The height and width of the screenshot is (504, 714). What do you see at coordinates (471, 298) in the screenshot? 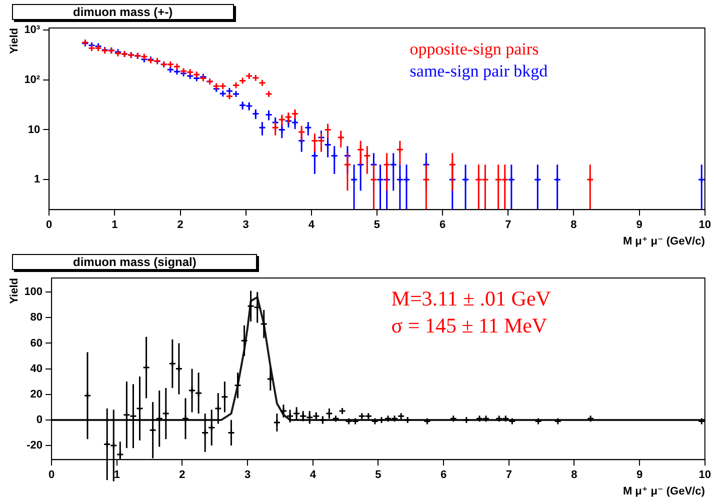
I see `annotation: M=3.11 ± .01 GeV` at bounding box center [471, 298].